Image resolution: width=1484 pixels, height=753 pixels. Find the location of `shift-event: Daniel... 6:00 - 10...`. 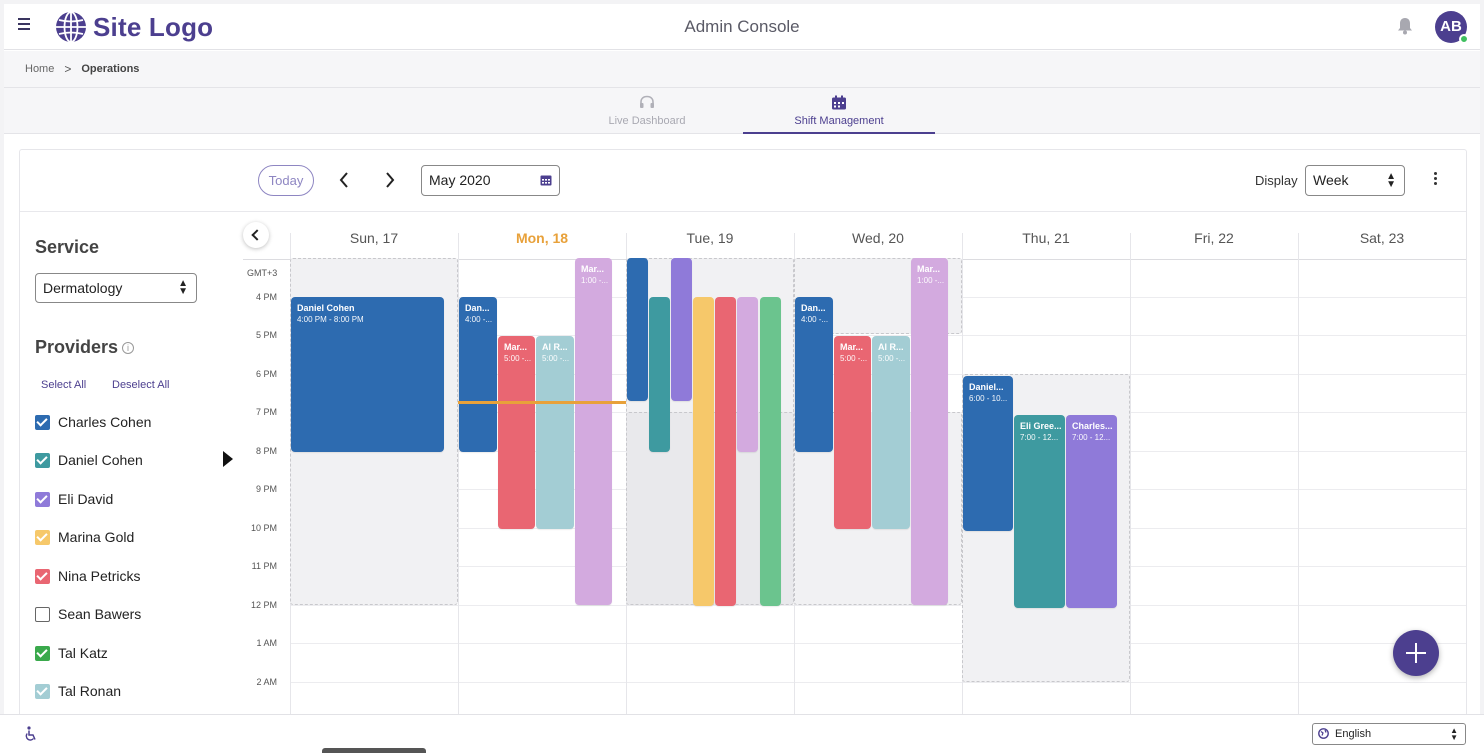

shift-event: Daniel... 6:00 - 10... is located at coordinates (988, 453).